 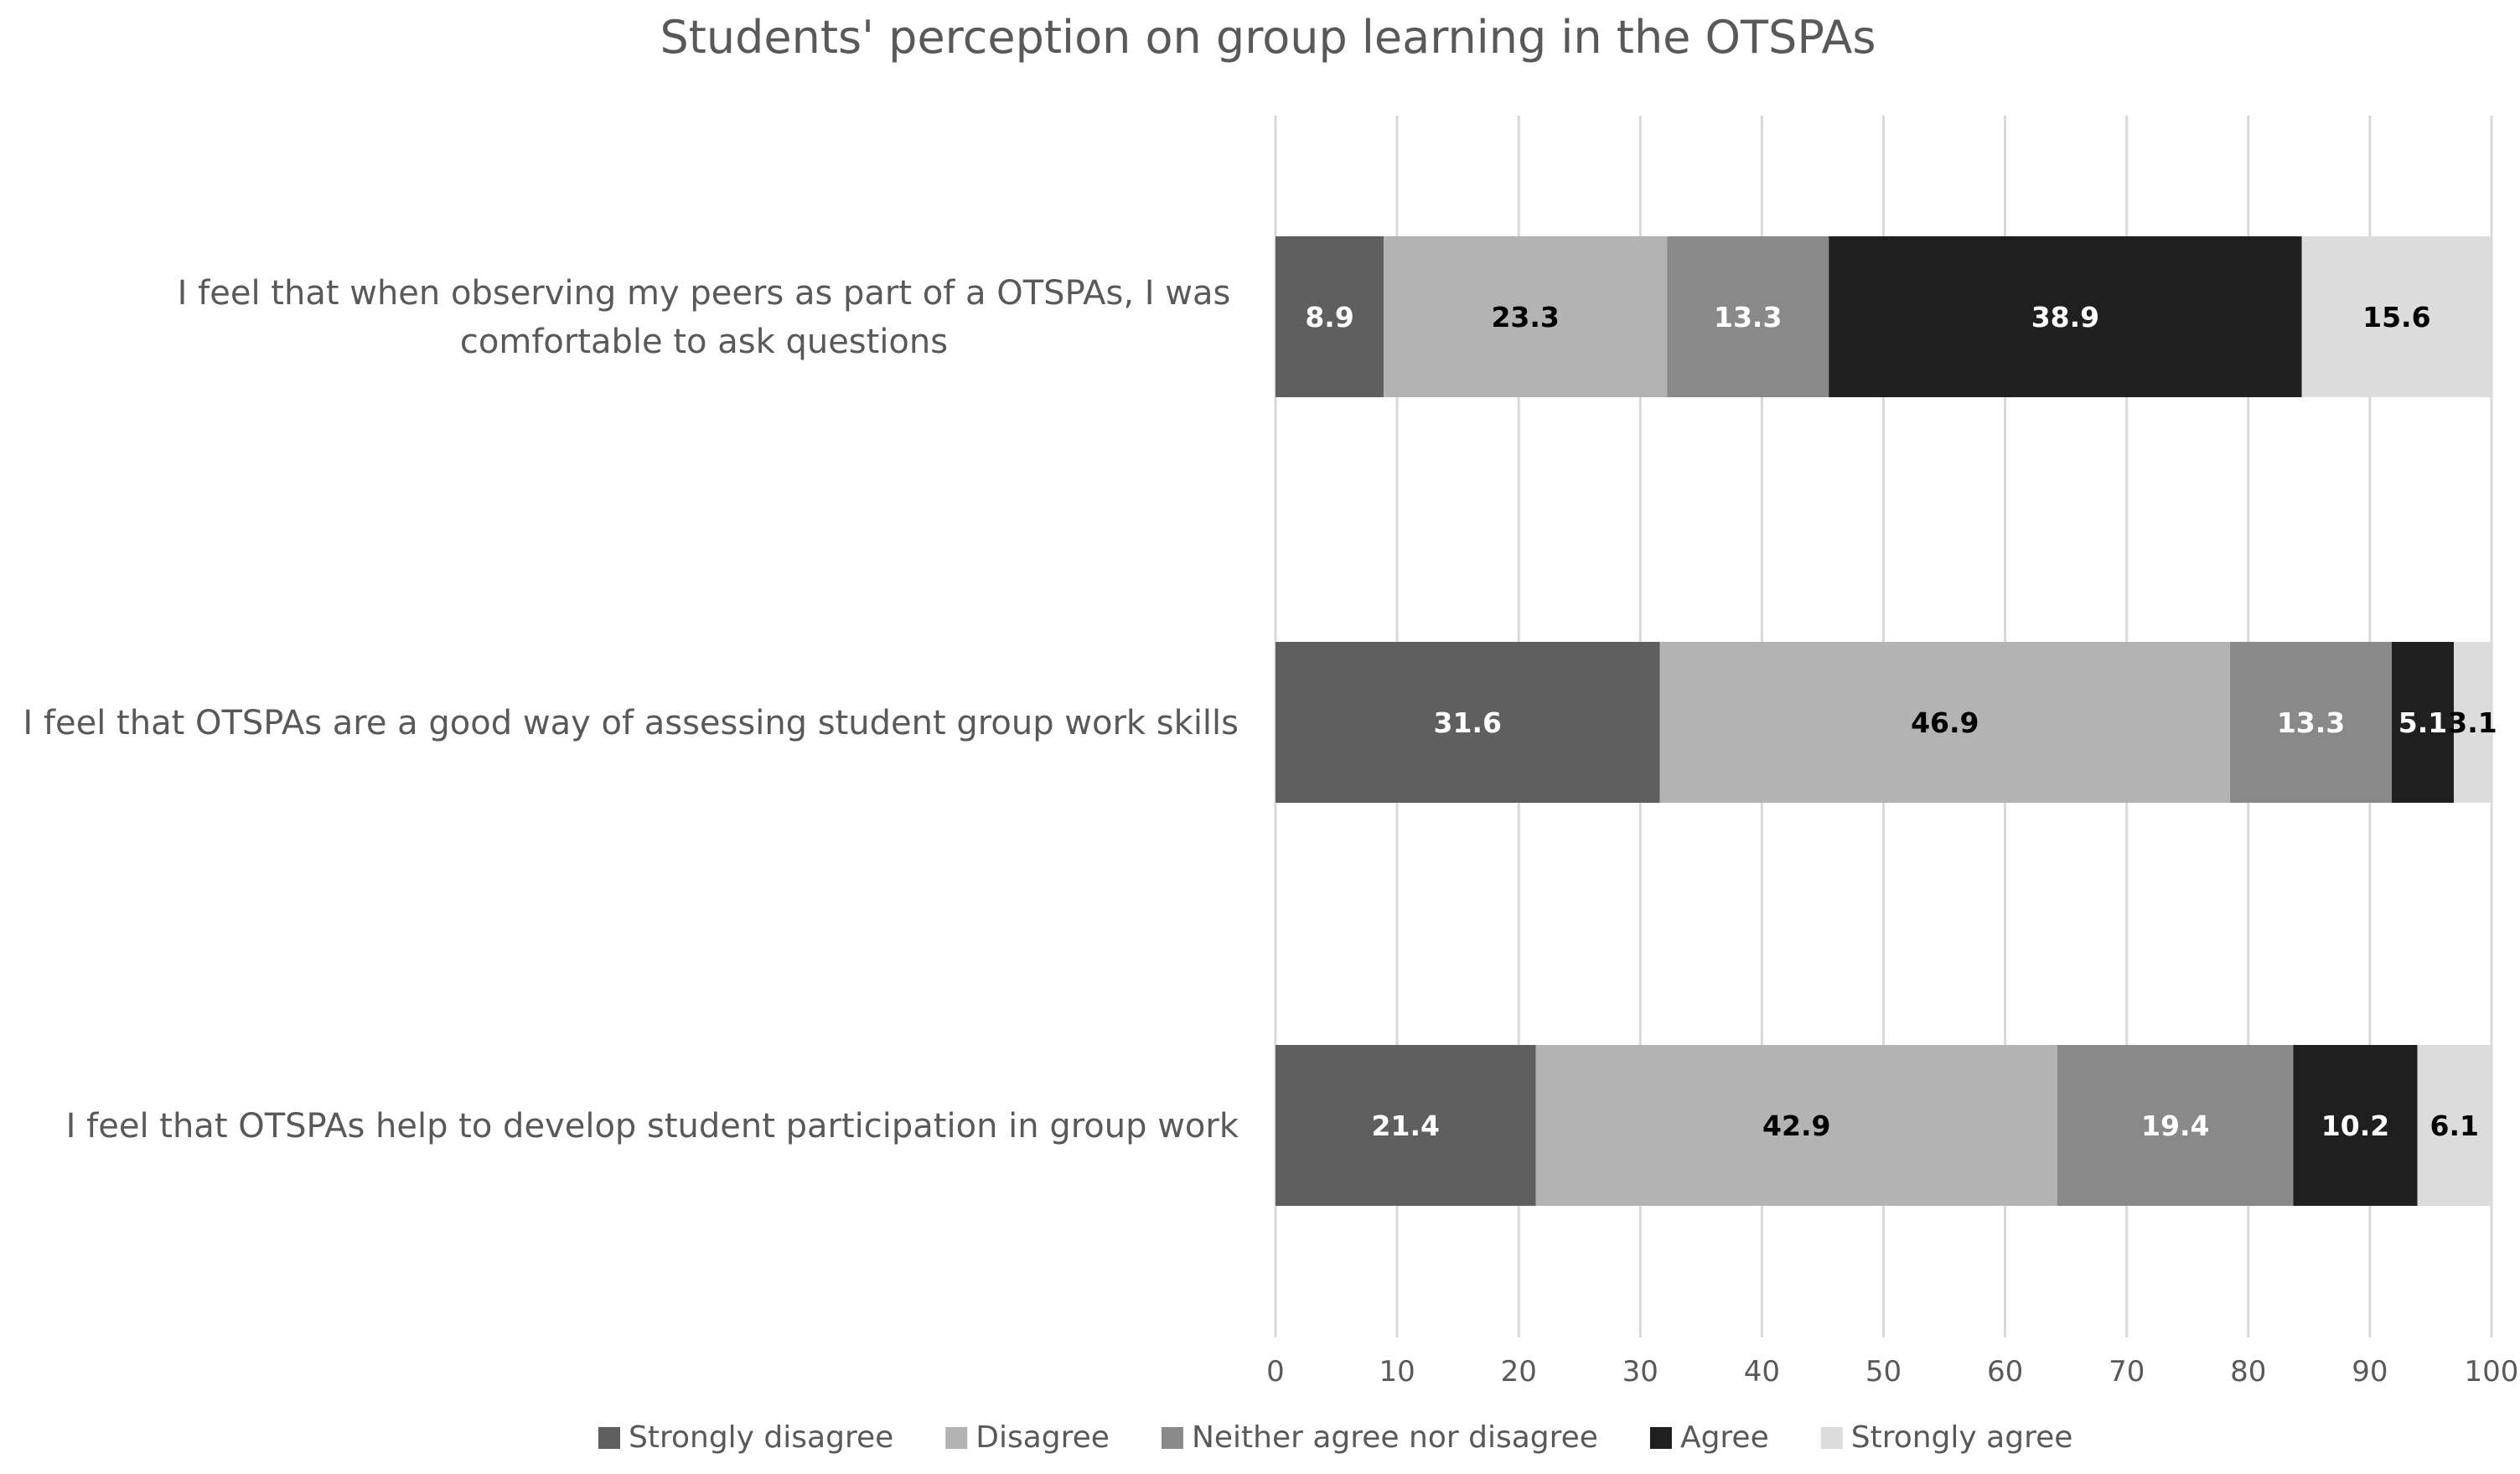 I want to click on x-tick-label-20: 20, so click(x=1519, y=1372).